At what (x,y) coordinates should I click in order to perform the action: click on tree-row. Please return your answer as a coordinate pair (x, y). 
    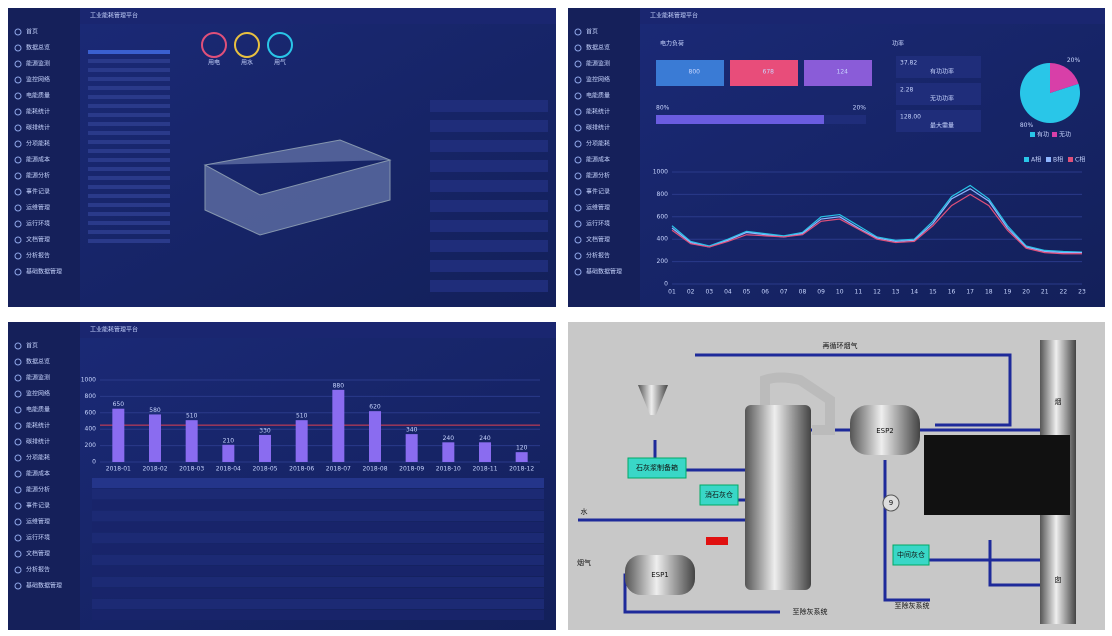
    Looking at the image, I should click on (129, 124).